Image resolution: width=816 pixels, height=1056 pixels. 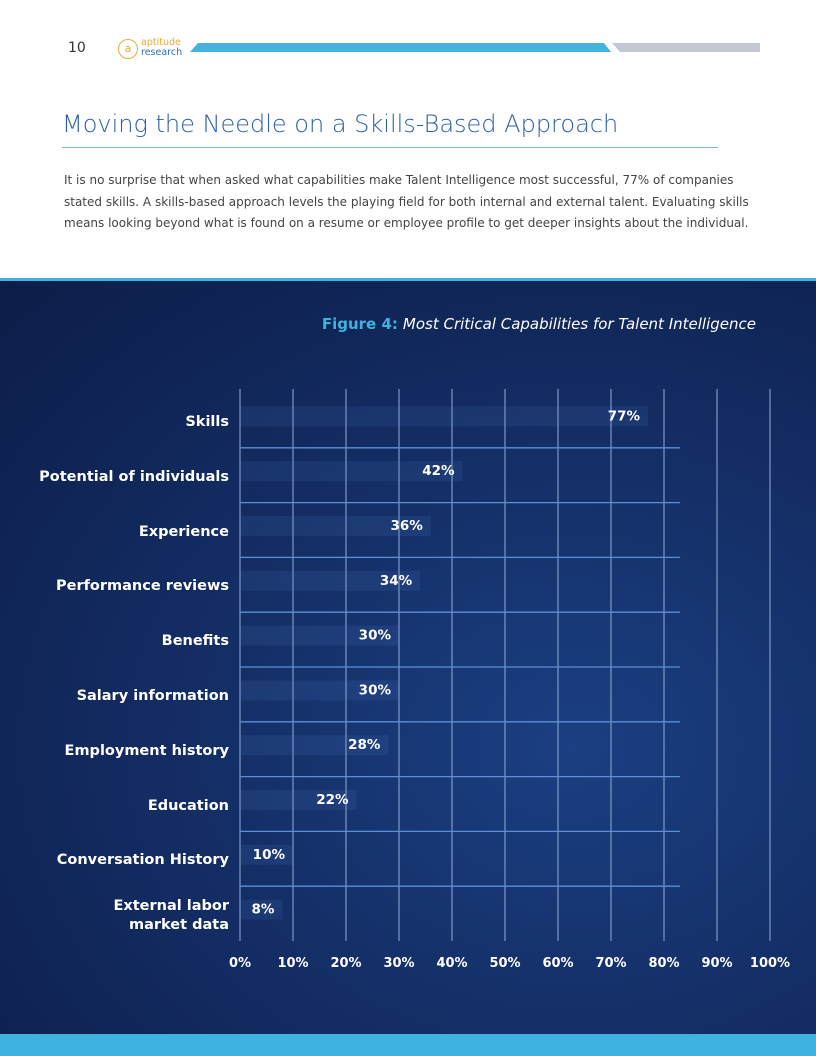 I want to click on value-label: 8%, so click(x=262, y=910).